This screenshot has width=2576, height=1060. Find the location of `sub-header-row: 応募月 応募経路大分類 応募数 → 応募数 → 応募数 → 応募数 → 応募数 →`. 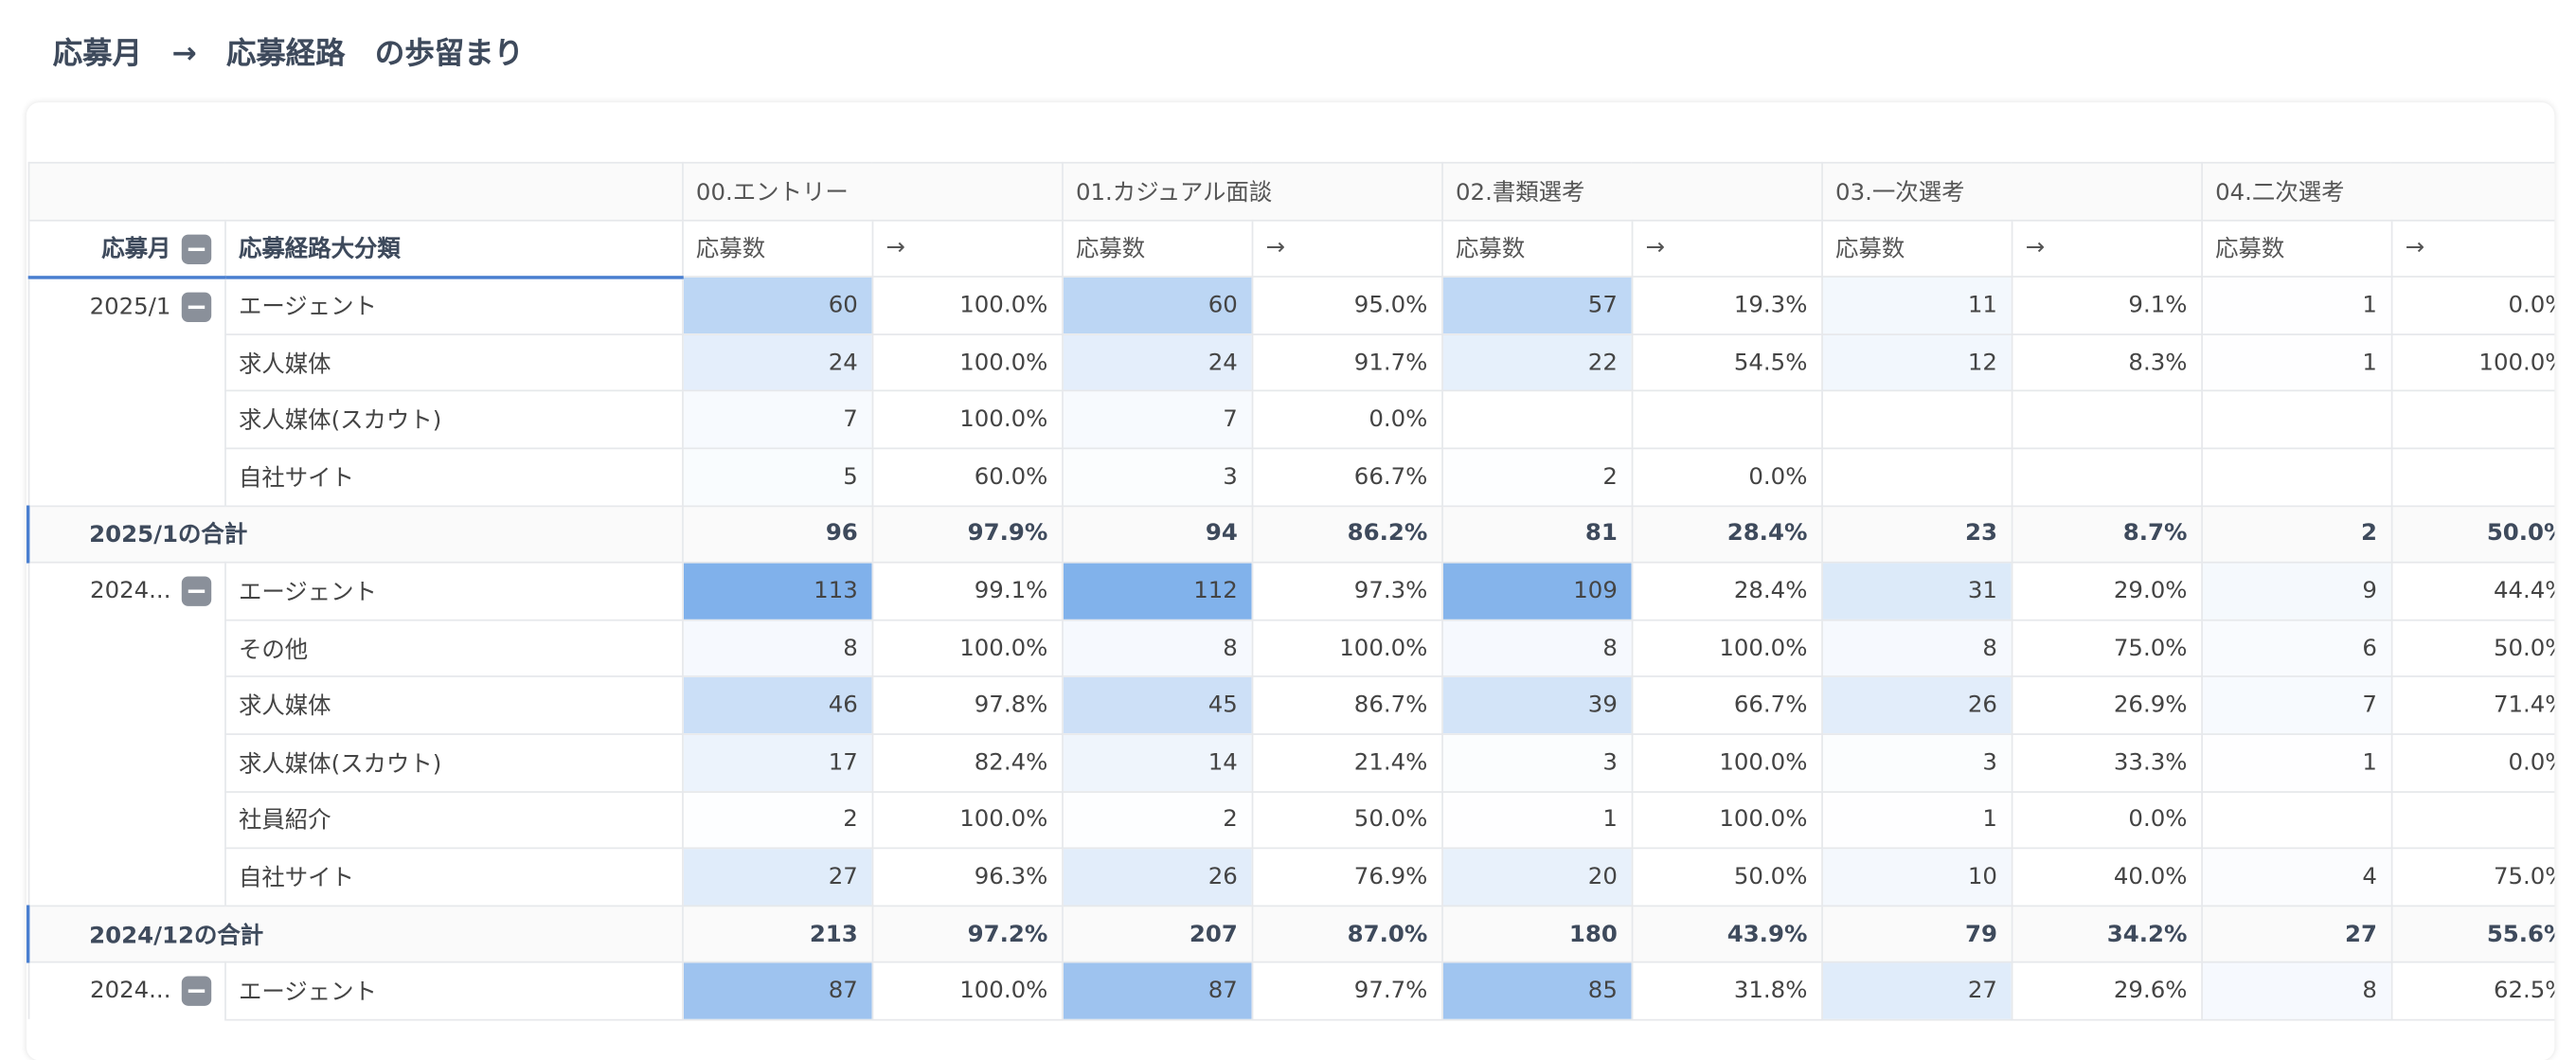

sub-header-row: 応募月 応募経路大分類 応募数 → 応募数 → 応募数 → 応募数 → 応募数 → is located at coordinates (1291, 249).